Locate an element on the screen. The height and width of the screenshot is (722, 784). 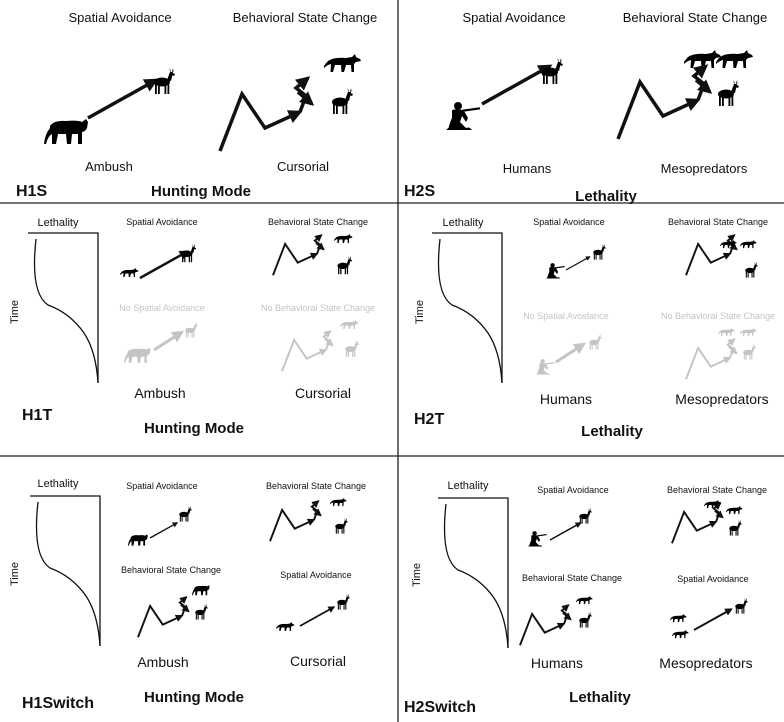
h1s-left-heading: Spatial Avoidance is located at coordinates (119, 17).